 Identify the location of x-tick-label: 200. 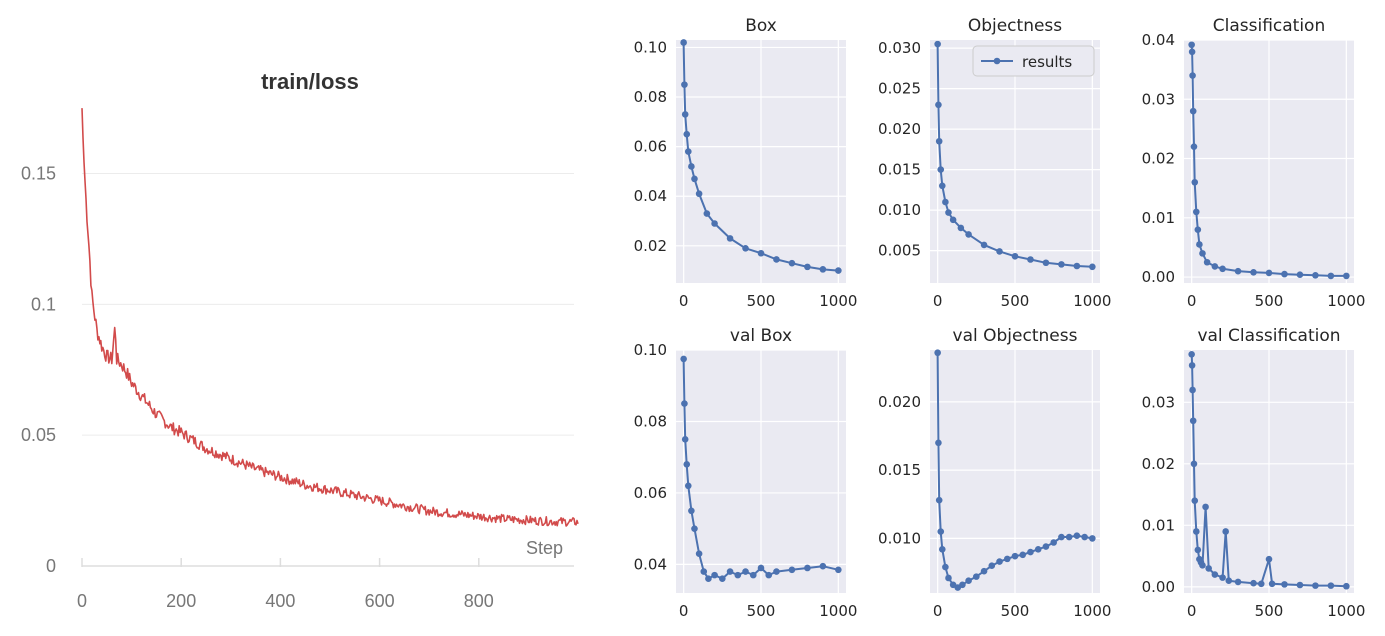
(181, 601).